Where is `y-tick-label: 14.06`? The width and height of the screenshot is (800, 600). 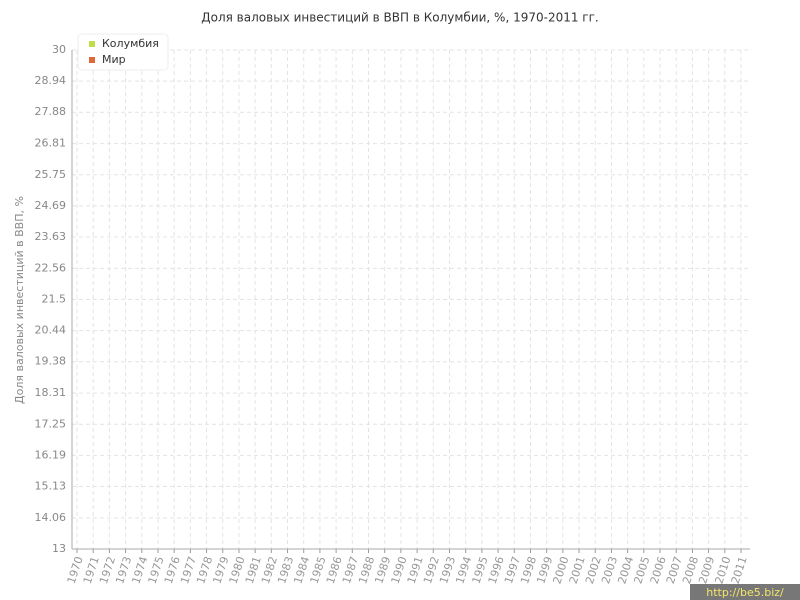
y-tick-label: 14.06 is located at coordinates (51, 517).